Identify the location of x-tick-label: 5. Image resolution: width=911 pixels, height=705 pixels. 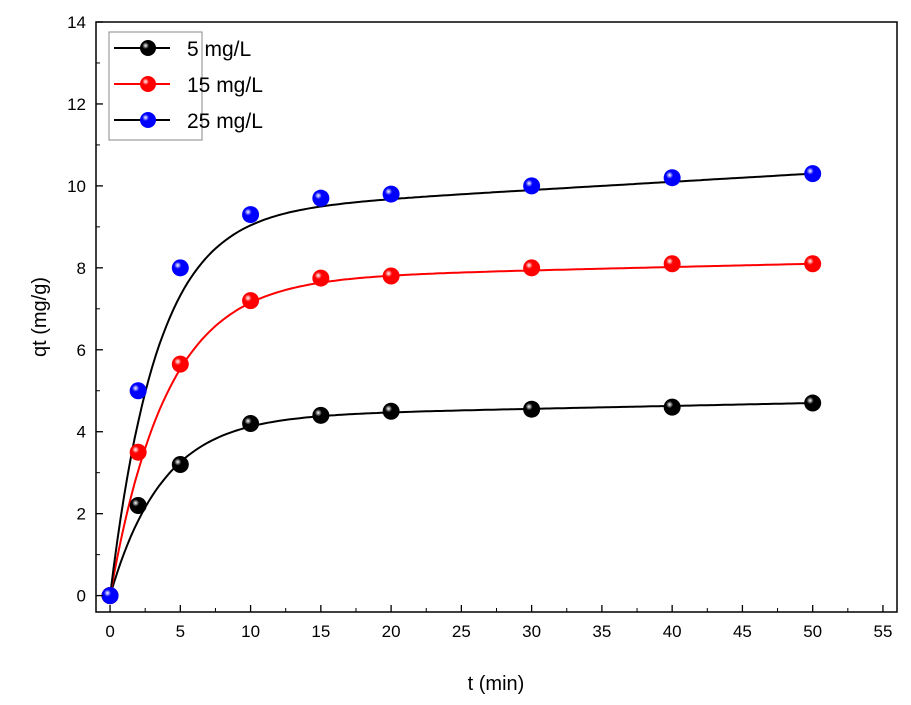
(180, 631).